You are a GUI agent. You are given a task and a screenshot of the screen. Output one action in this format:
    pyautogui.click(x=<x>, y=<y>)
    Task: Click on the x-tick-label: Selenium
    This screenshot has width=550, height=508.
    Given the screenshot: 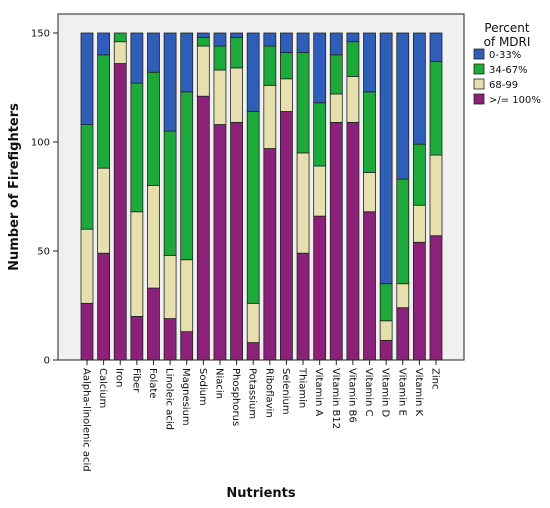 What is the action you would take?
    pyautogui.click(x=285, y=391)
    